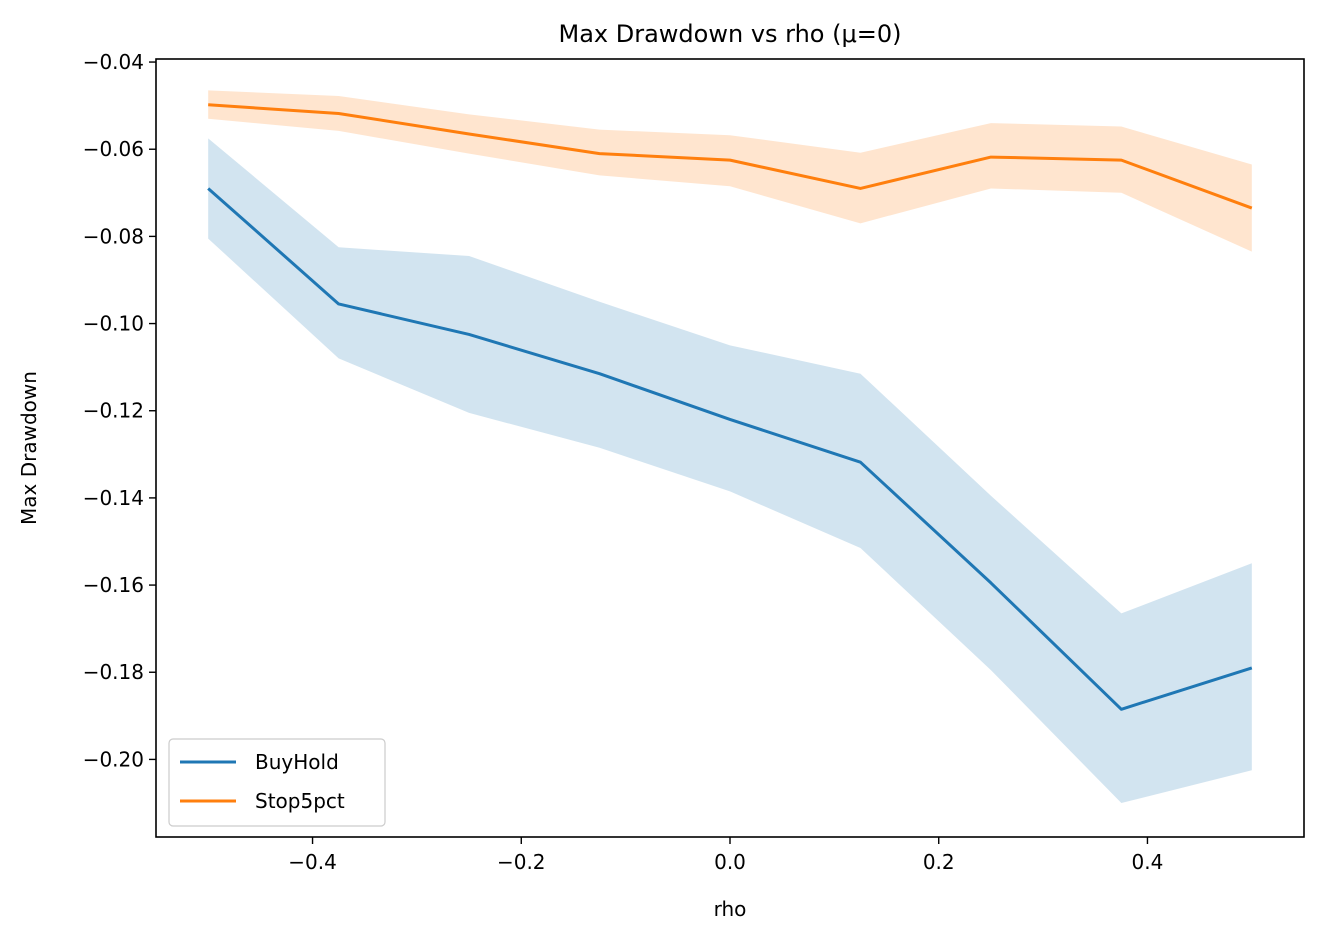 The height and width of the screenshot is (940, 1324). Describe the element at coordinates (113, 498) in the screenshot. I see `y-tick-label: −0.14` at that location.